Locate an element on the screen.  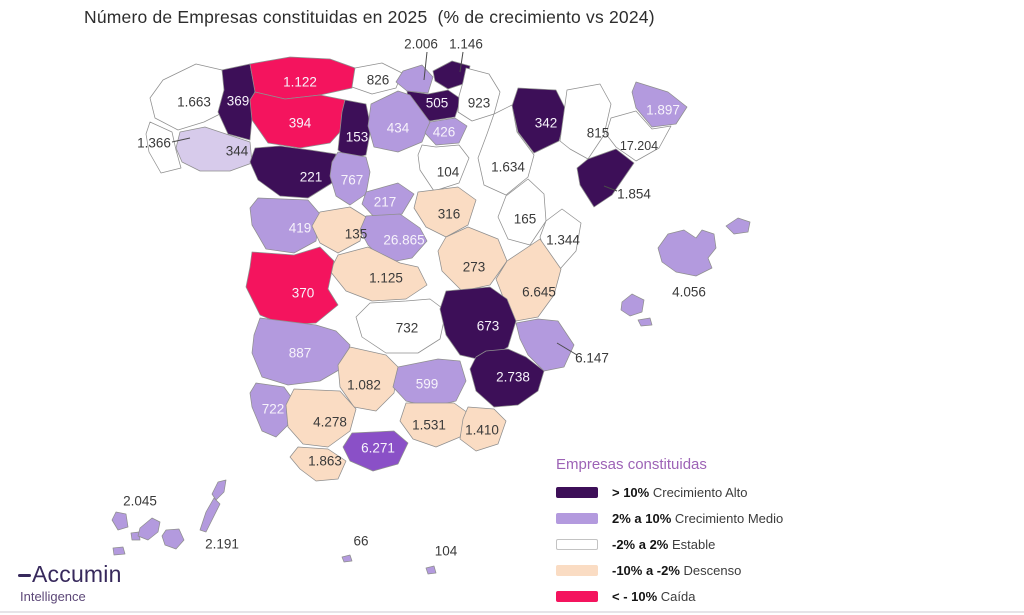
region-value-lleida: 815 is located at coordinates (598, 133).